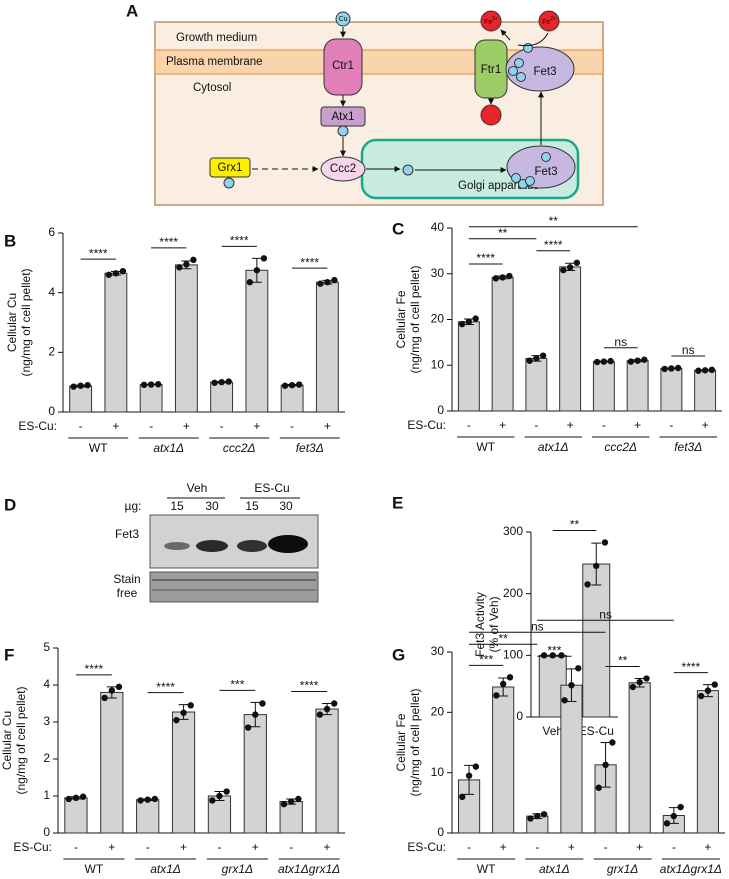  What do you see at coordinates (553, 19) in the screenshot?
I see `label: 2+` at bounding box center [553, 19].